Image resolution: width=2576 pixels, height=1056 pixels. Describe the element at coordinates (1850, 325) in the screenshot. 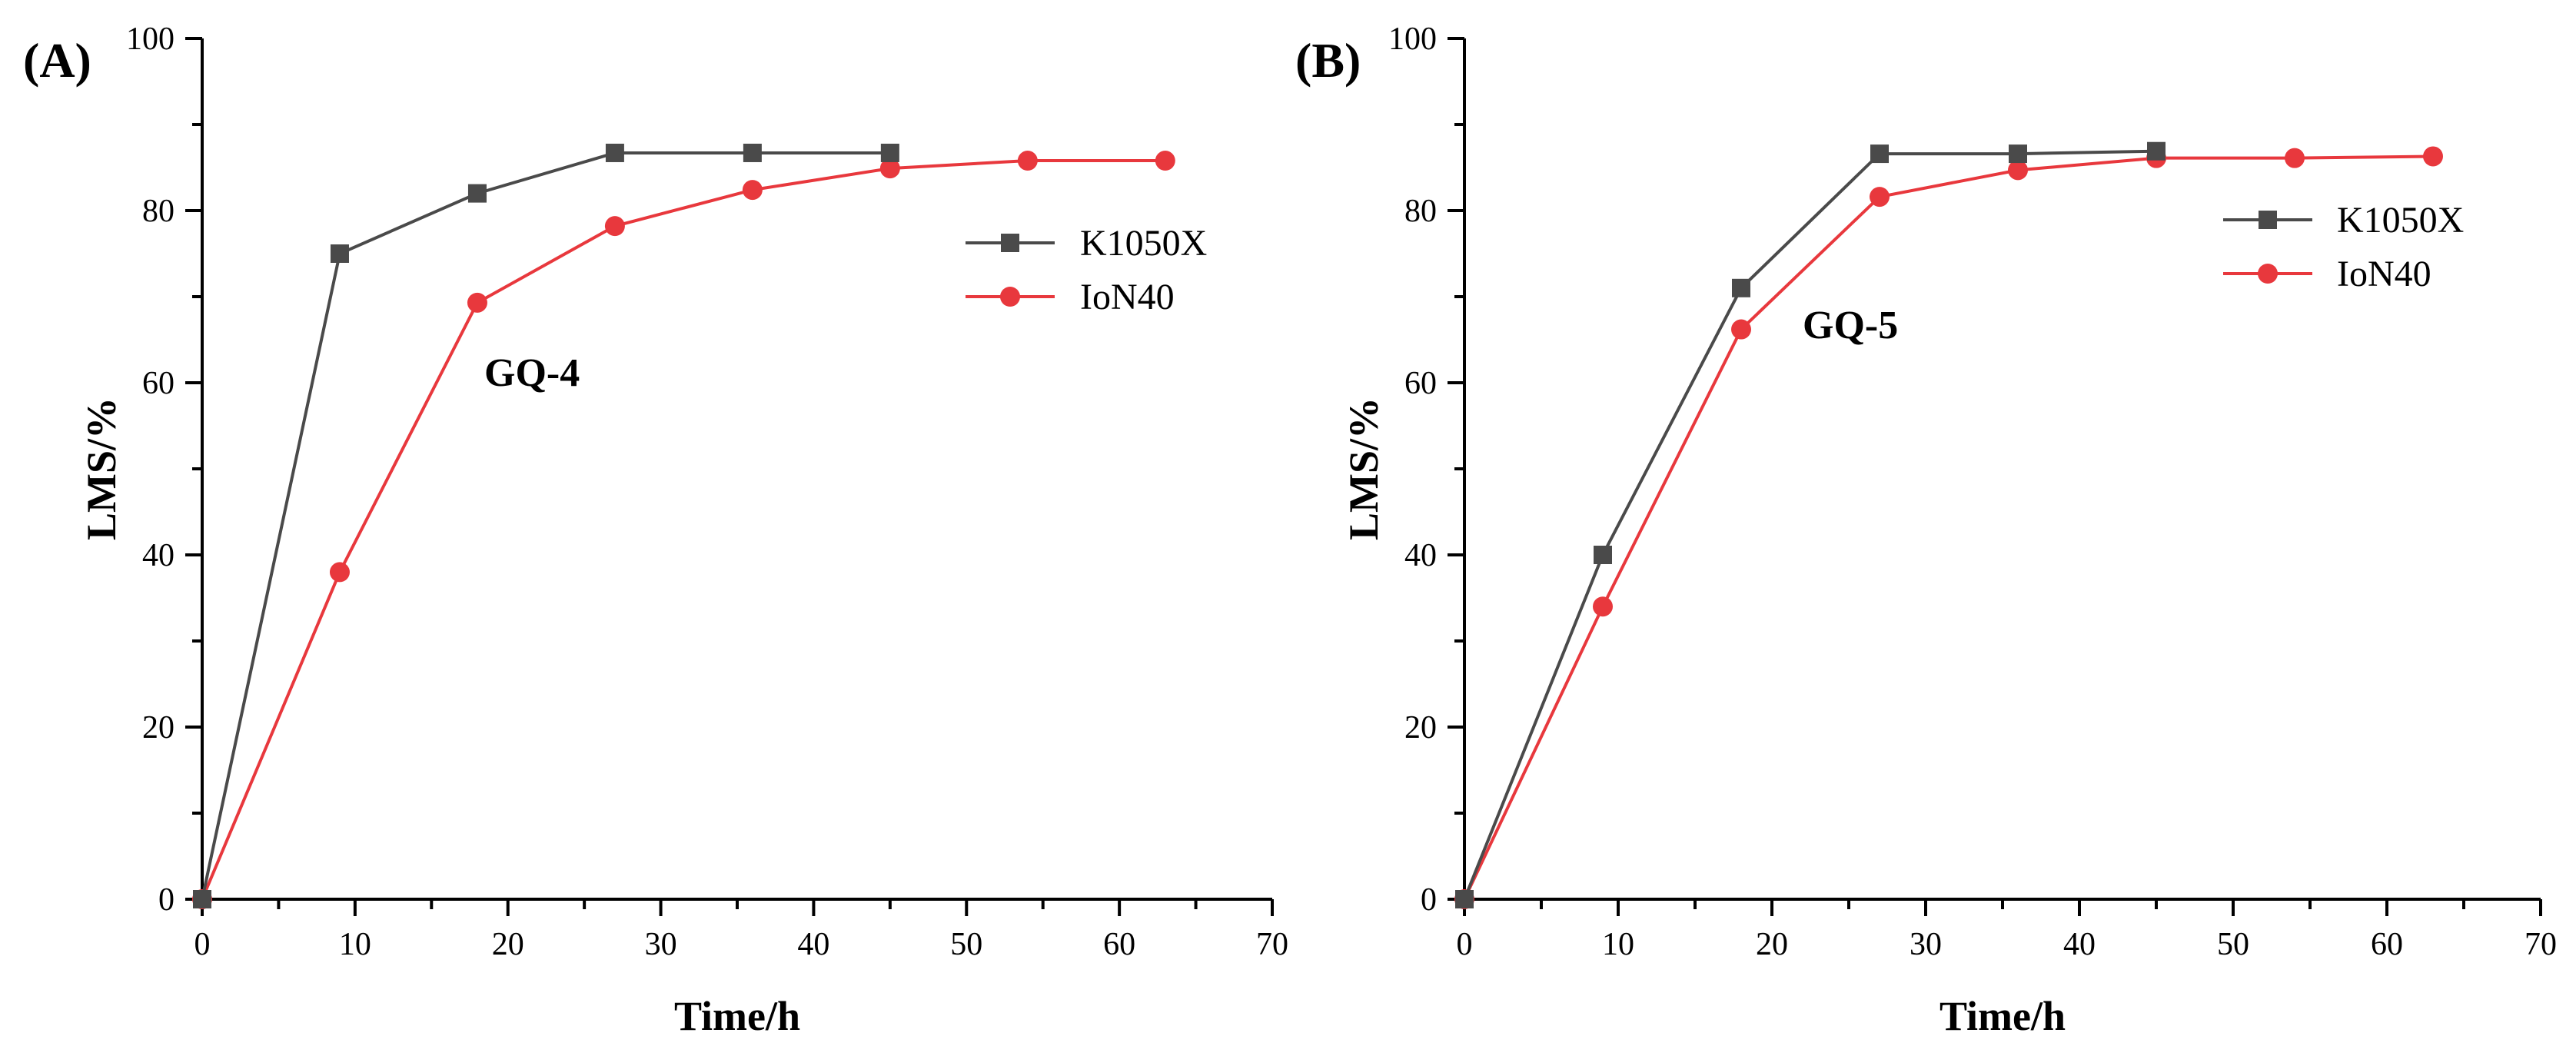

I see `sample-annotation: GQ-5` at that location.